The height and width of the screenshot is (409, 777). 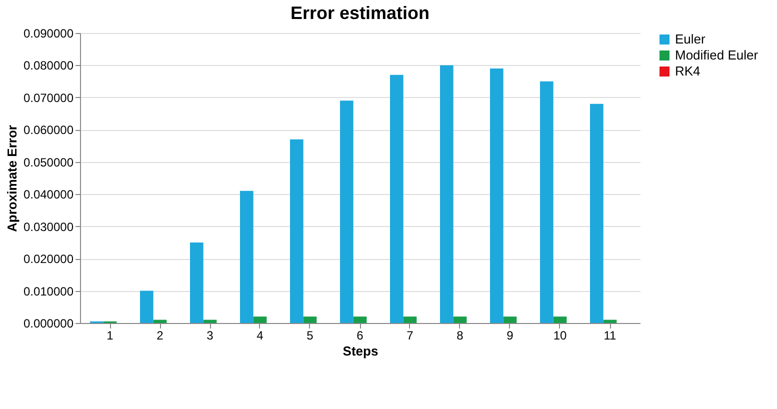 I want to click on y-tick-label: 0.030000, so click(x=48, y=227).